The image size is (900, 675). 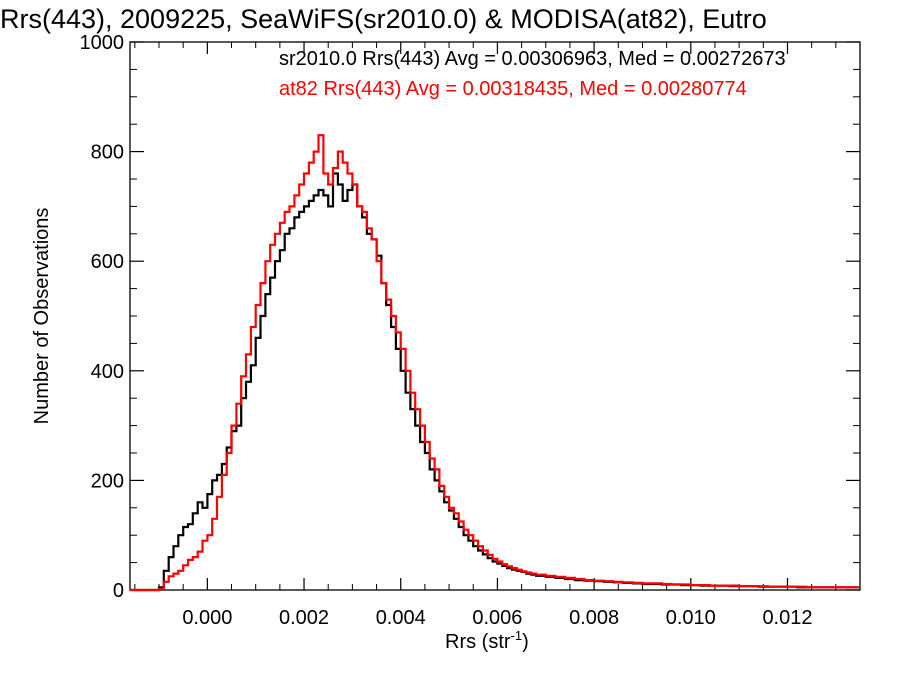 I want to click on x-tick-label: 0.010, so click(x=691, y=618).